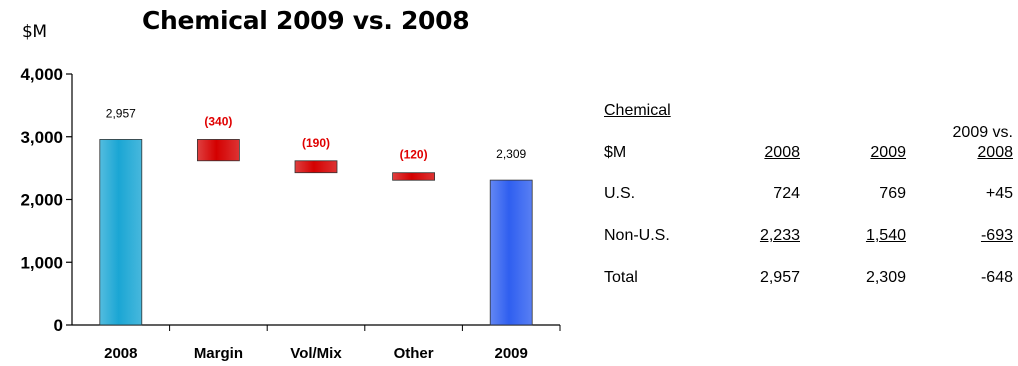 Image resolution: width=1018 pixels, height=366 pixels. What do you see at coordinates (41, 74) in the screenshot?
I see `y-tick-label: 4,000` at bounding box center [41, 74].